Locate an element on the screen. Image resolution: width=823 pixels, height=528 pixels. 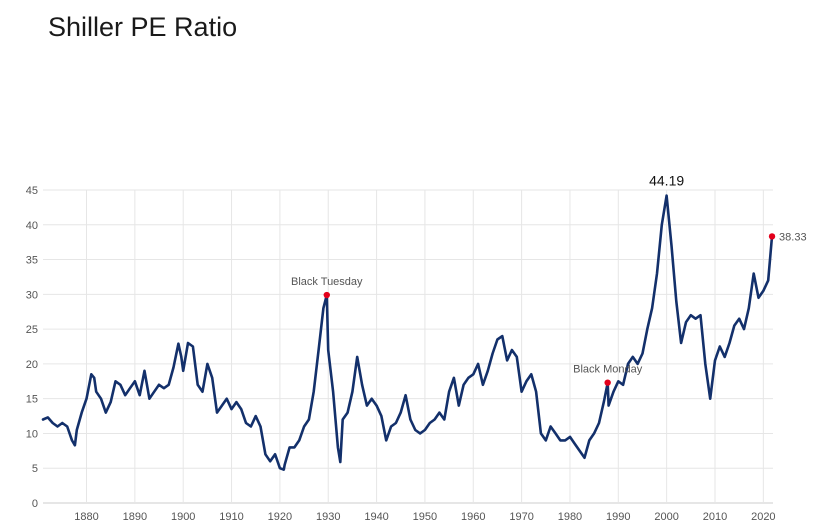
y-tick-label: 10 is located at coordinates (32, 434).